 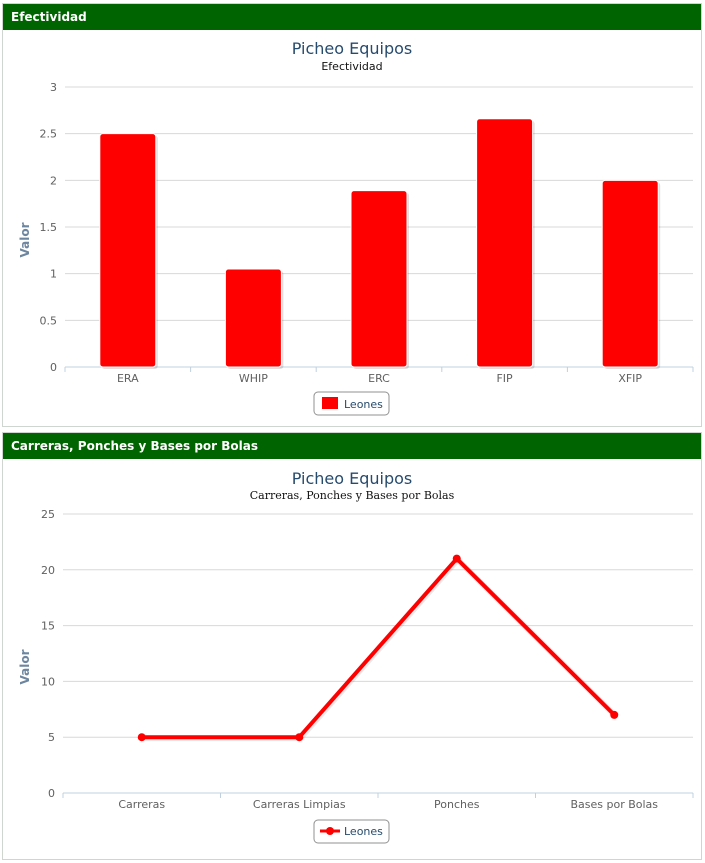 What do you see at coordinates (48, 570) in the screenshot?
I see `y-tick-label: 20` at bounding box center [48, 570].